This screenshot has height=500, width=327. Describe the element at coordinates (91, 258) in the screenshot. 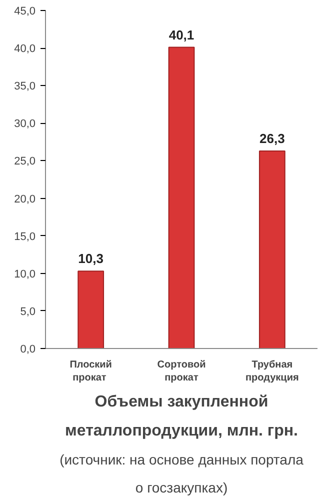

I see `data-label: 10,3` at that location.